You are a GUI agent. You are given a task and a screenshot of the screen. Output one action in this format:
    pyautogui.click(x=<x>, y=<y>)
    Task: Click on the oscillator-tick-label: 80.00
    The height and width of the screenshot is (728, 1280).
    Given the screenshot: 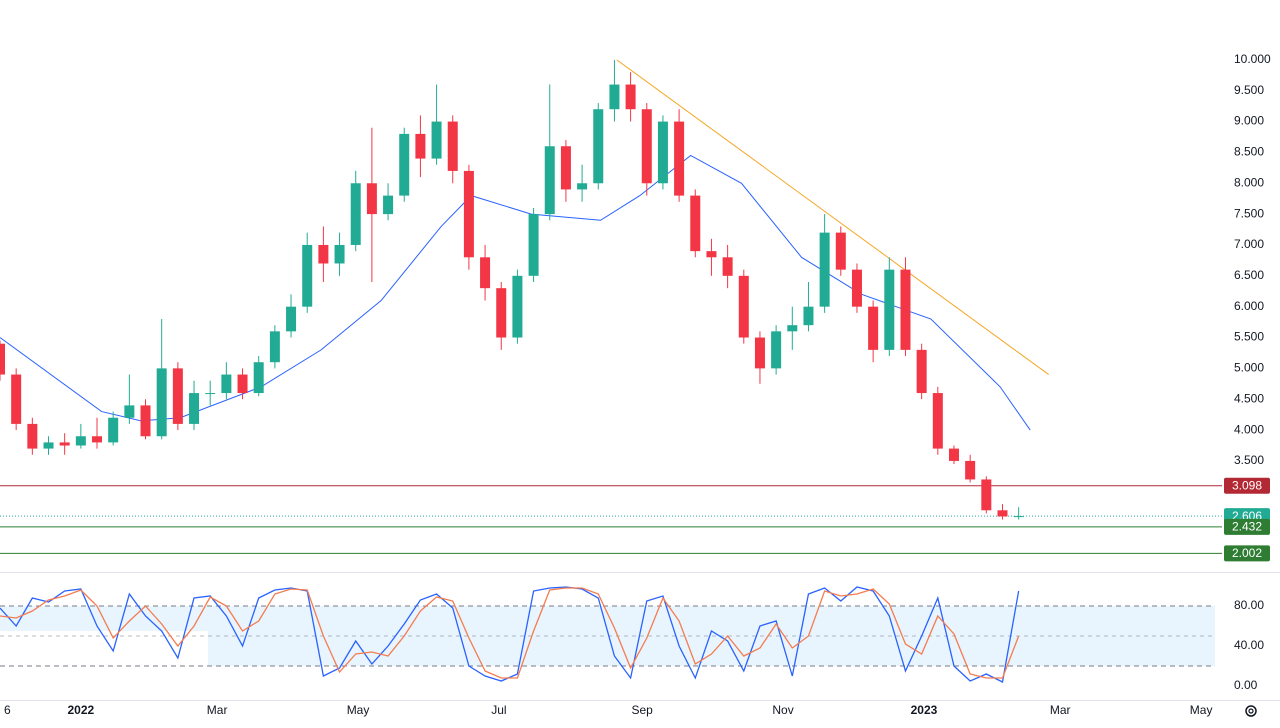 What is the action you would take?
    pyautogui.click(x=1249, y=605)
    